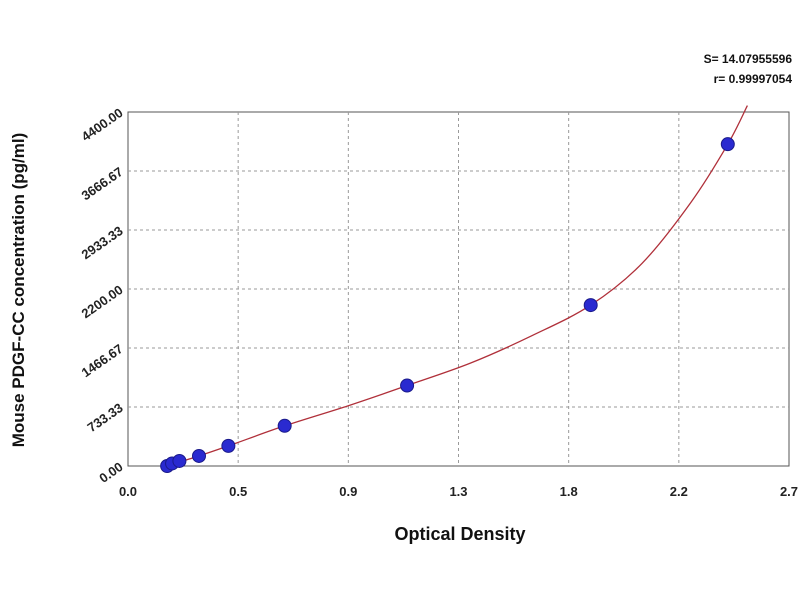  Describe the element at coordinates (18, 290) in the screenshot. I see `y-axis-label: Mouse PDGF-CC concentration (pg/ml)` at that location.